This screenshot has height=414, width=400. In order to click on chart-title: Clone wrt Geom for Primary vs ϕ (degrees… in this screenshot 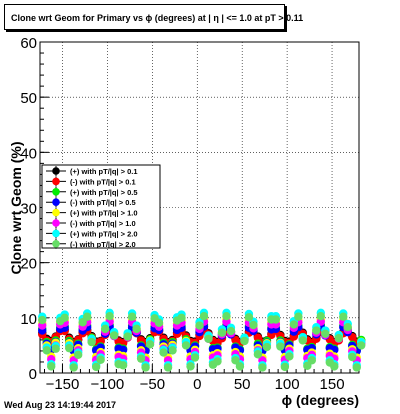, I will do `click(157, 18)`.